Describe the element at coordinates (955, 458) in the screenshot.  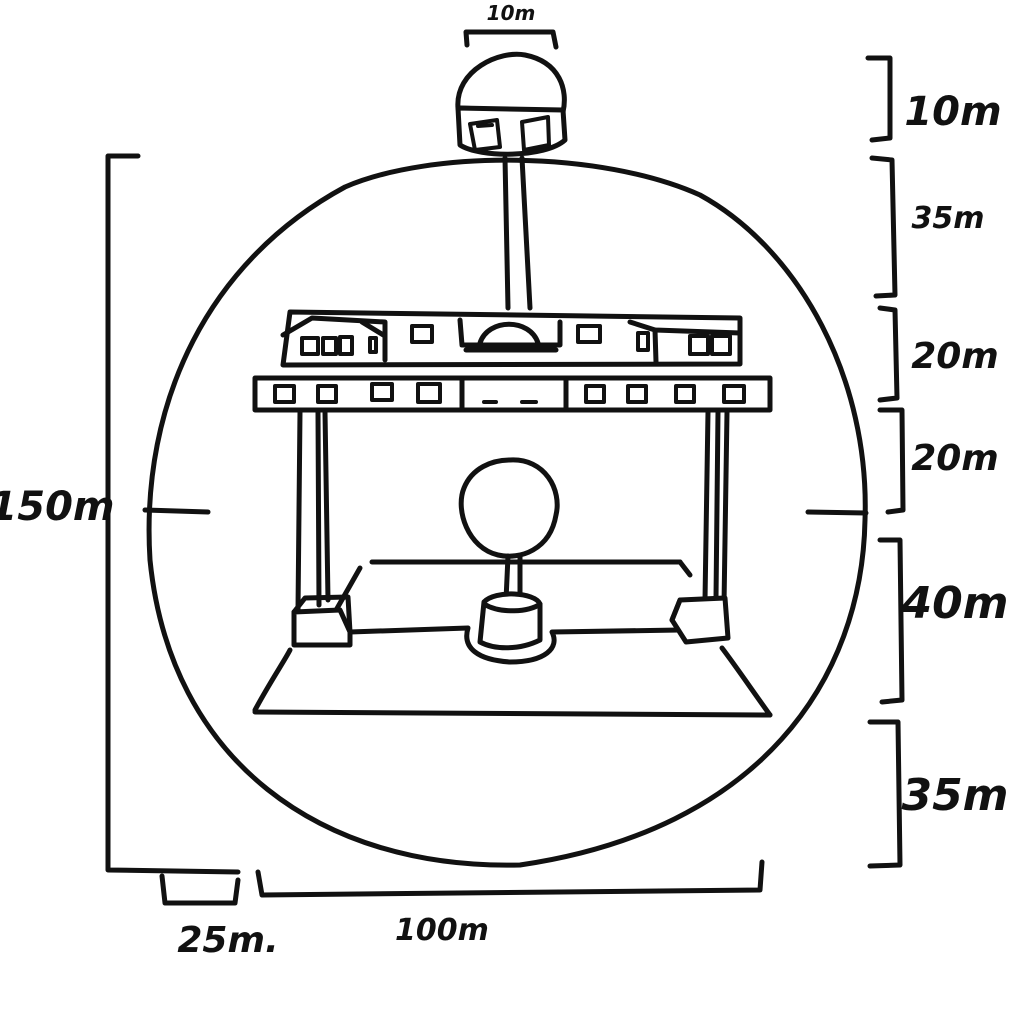
I see `right-segment-label-4: 20m` at that location.